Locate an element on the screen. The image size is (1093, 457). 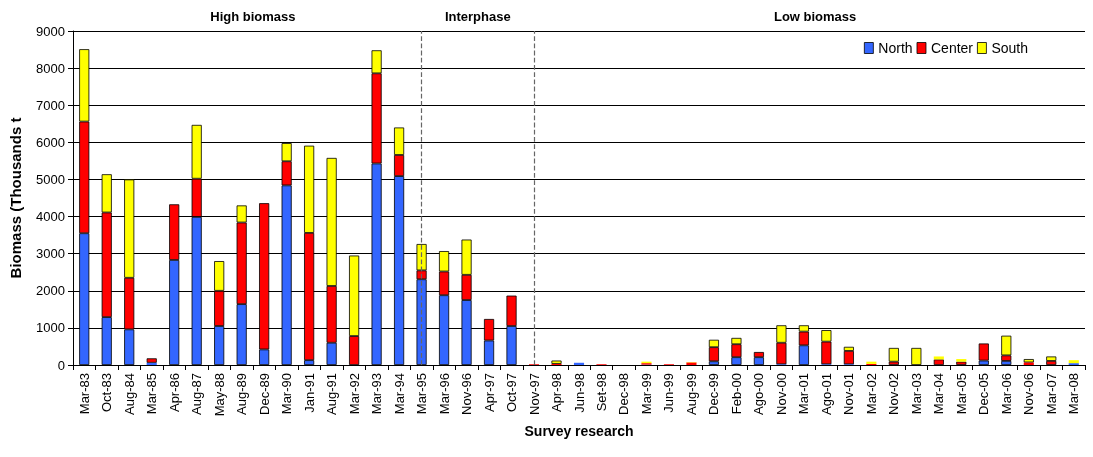
x-tick-label: Mar-99 is located at coordinates (646, 394).